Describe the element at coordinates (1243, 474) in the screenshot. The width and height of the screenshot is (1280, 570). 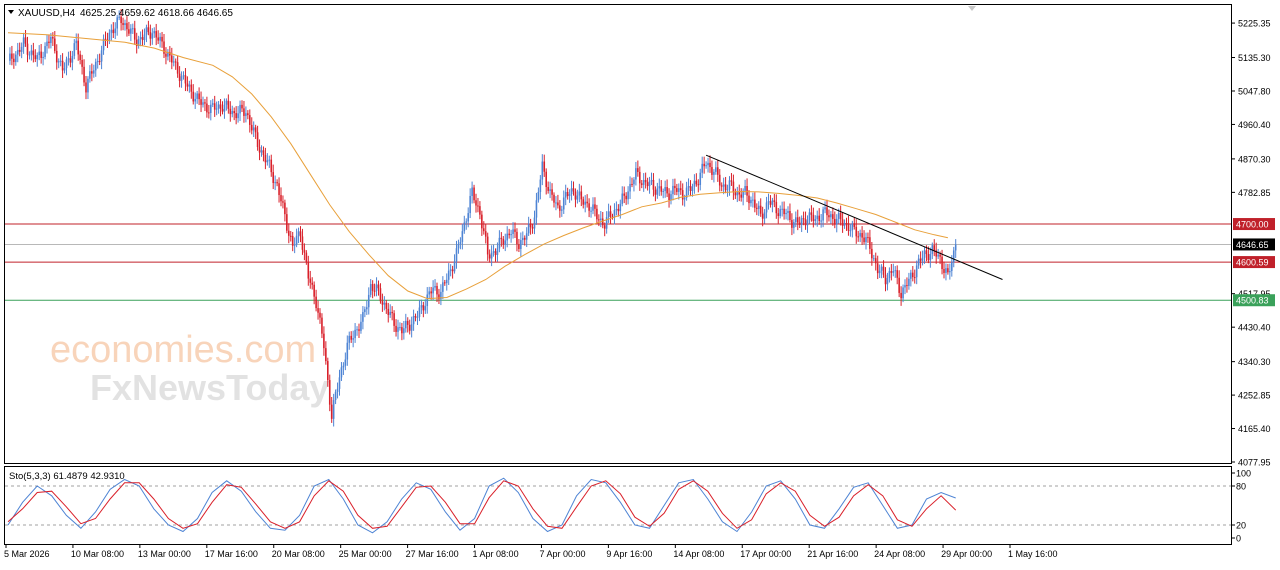
I see `stochastic-tick-label: 100` at that location.